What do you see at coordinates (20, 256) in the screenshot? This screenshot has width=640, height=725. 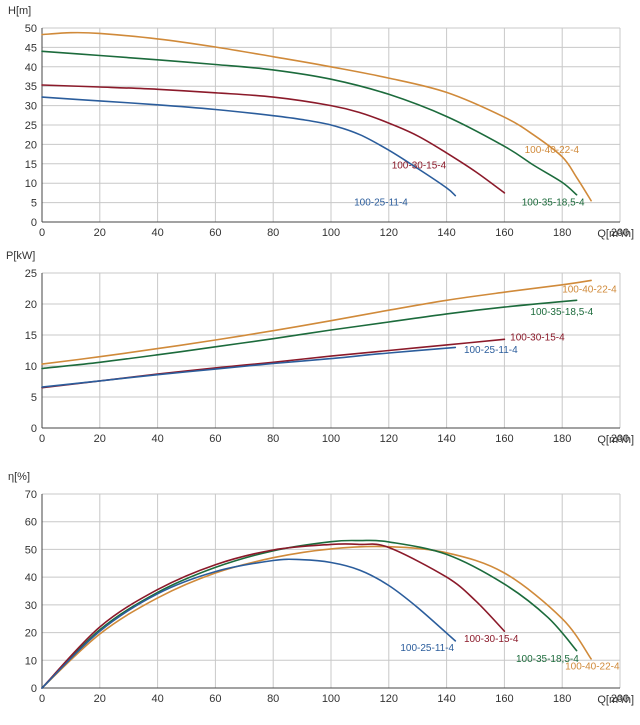 I see `y-axis-title: P[kW]` at bounding box center [20, 256].